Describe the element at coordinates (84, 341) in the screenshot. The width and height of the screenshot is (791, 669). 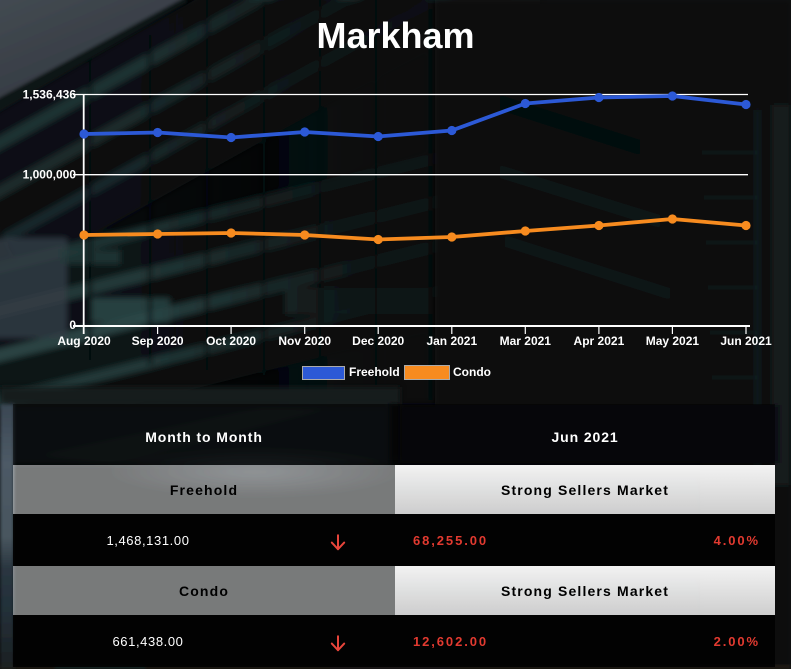
I see `svg-text: Aug 2020` at that location.